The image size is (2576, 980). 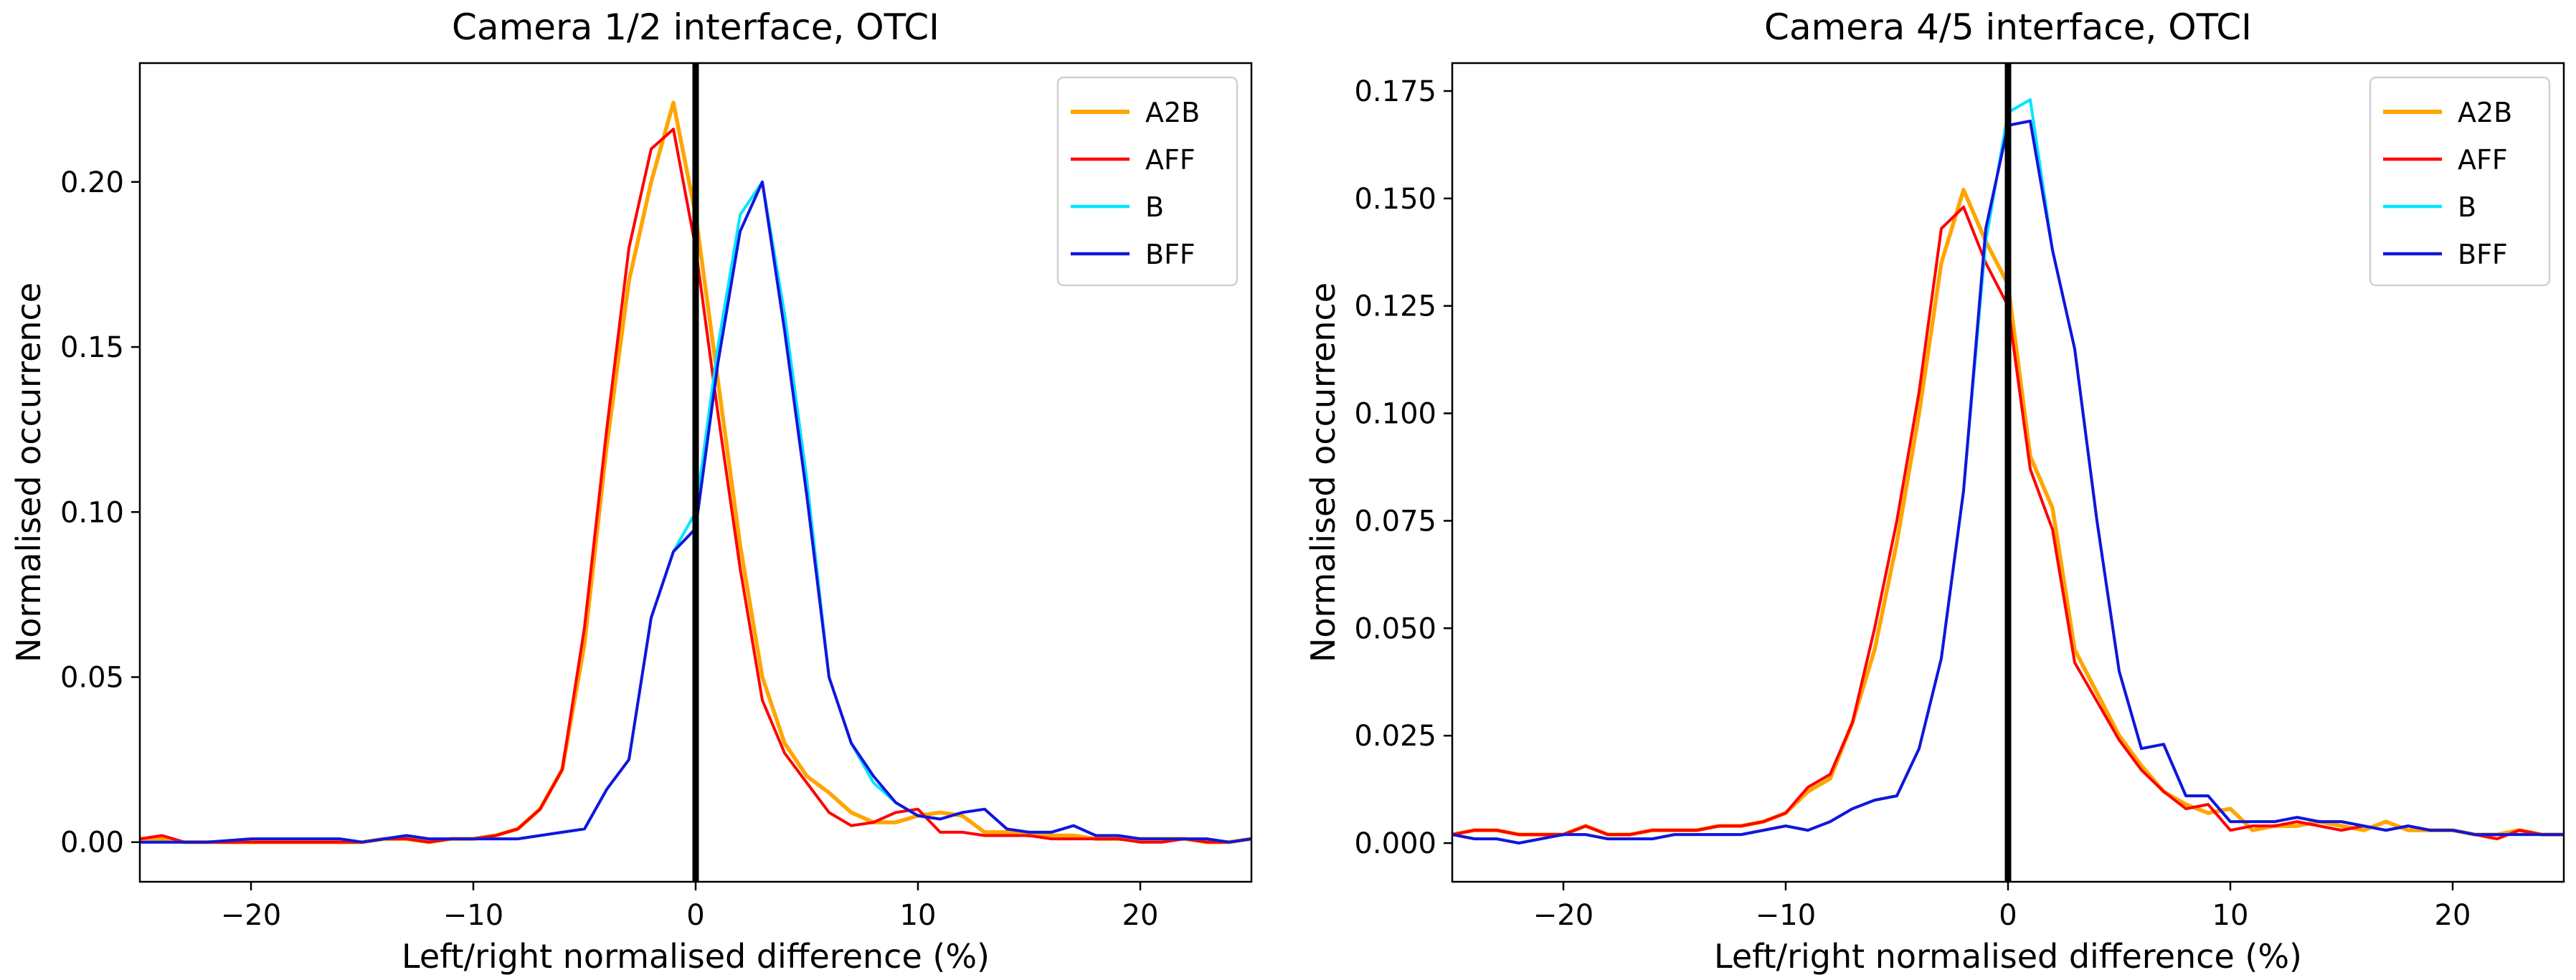 I want to click on y-tick-label: 0.00, so click(x=92, y=843).